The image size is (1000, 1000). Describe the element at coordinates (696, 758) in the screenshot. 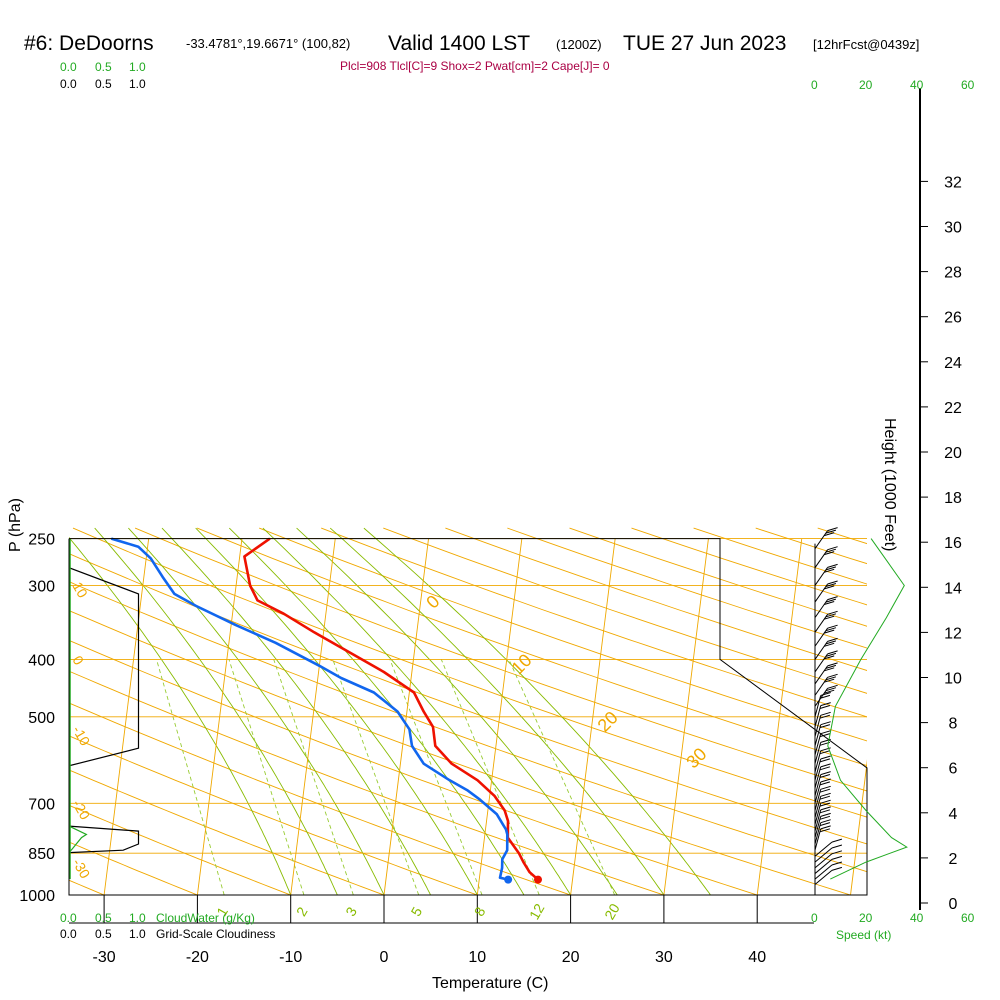

I see `isotherm-label-3: 30` at that location.